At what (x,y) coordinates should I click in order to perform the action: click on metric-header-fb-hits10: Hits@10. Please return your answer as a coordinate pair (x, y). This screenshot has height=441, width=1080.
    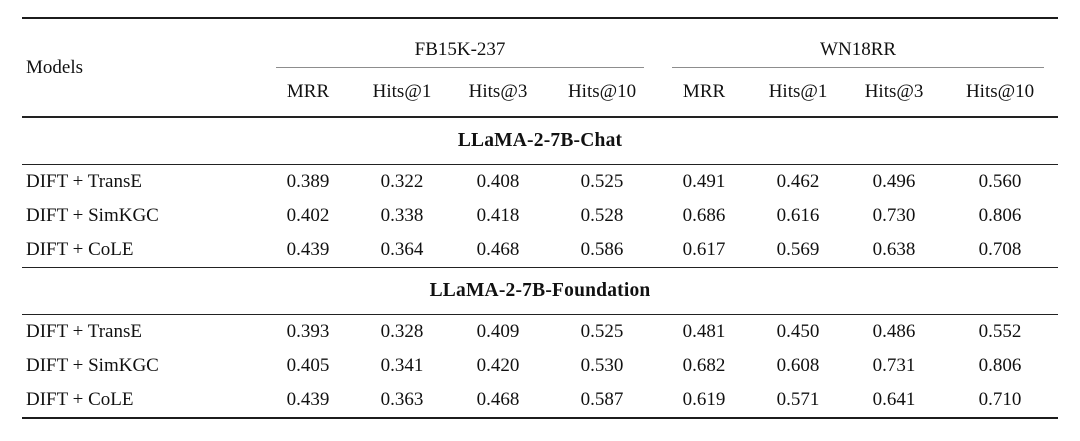
    Looking at the image, I should click on (602, 93).